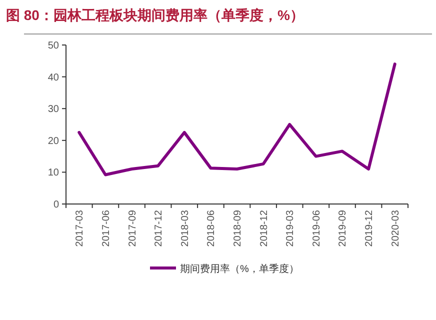 Image resolution: width=436 pixels, height=320 pixels. Describe the element at coordinates (212, 228) in the screenshot. I see `x-tick-label: 2018-06` at that location.